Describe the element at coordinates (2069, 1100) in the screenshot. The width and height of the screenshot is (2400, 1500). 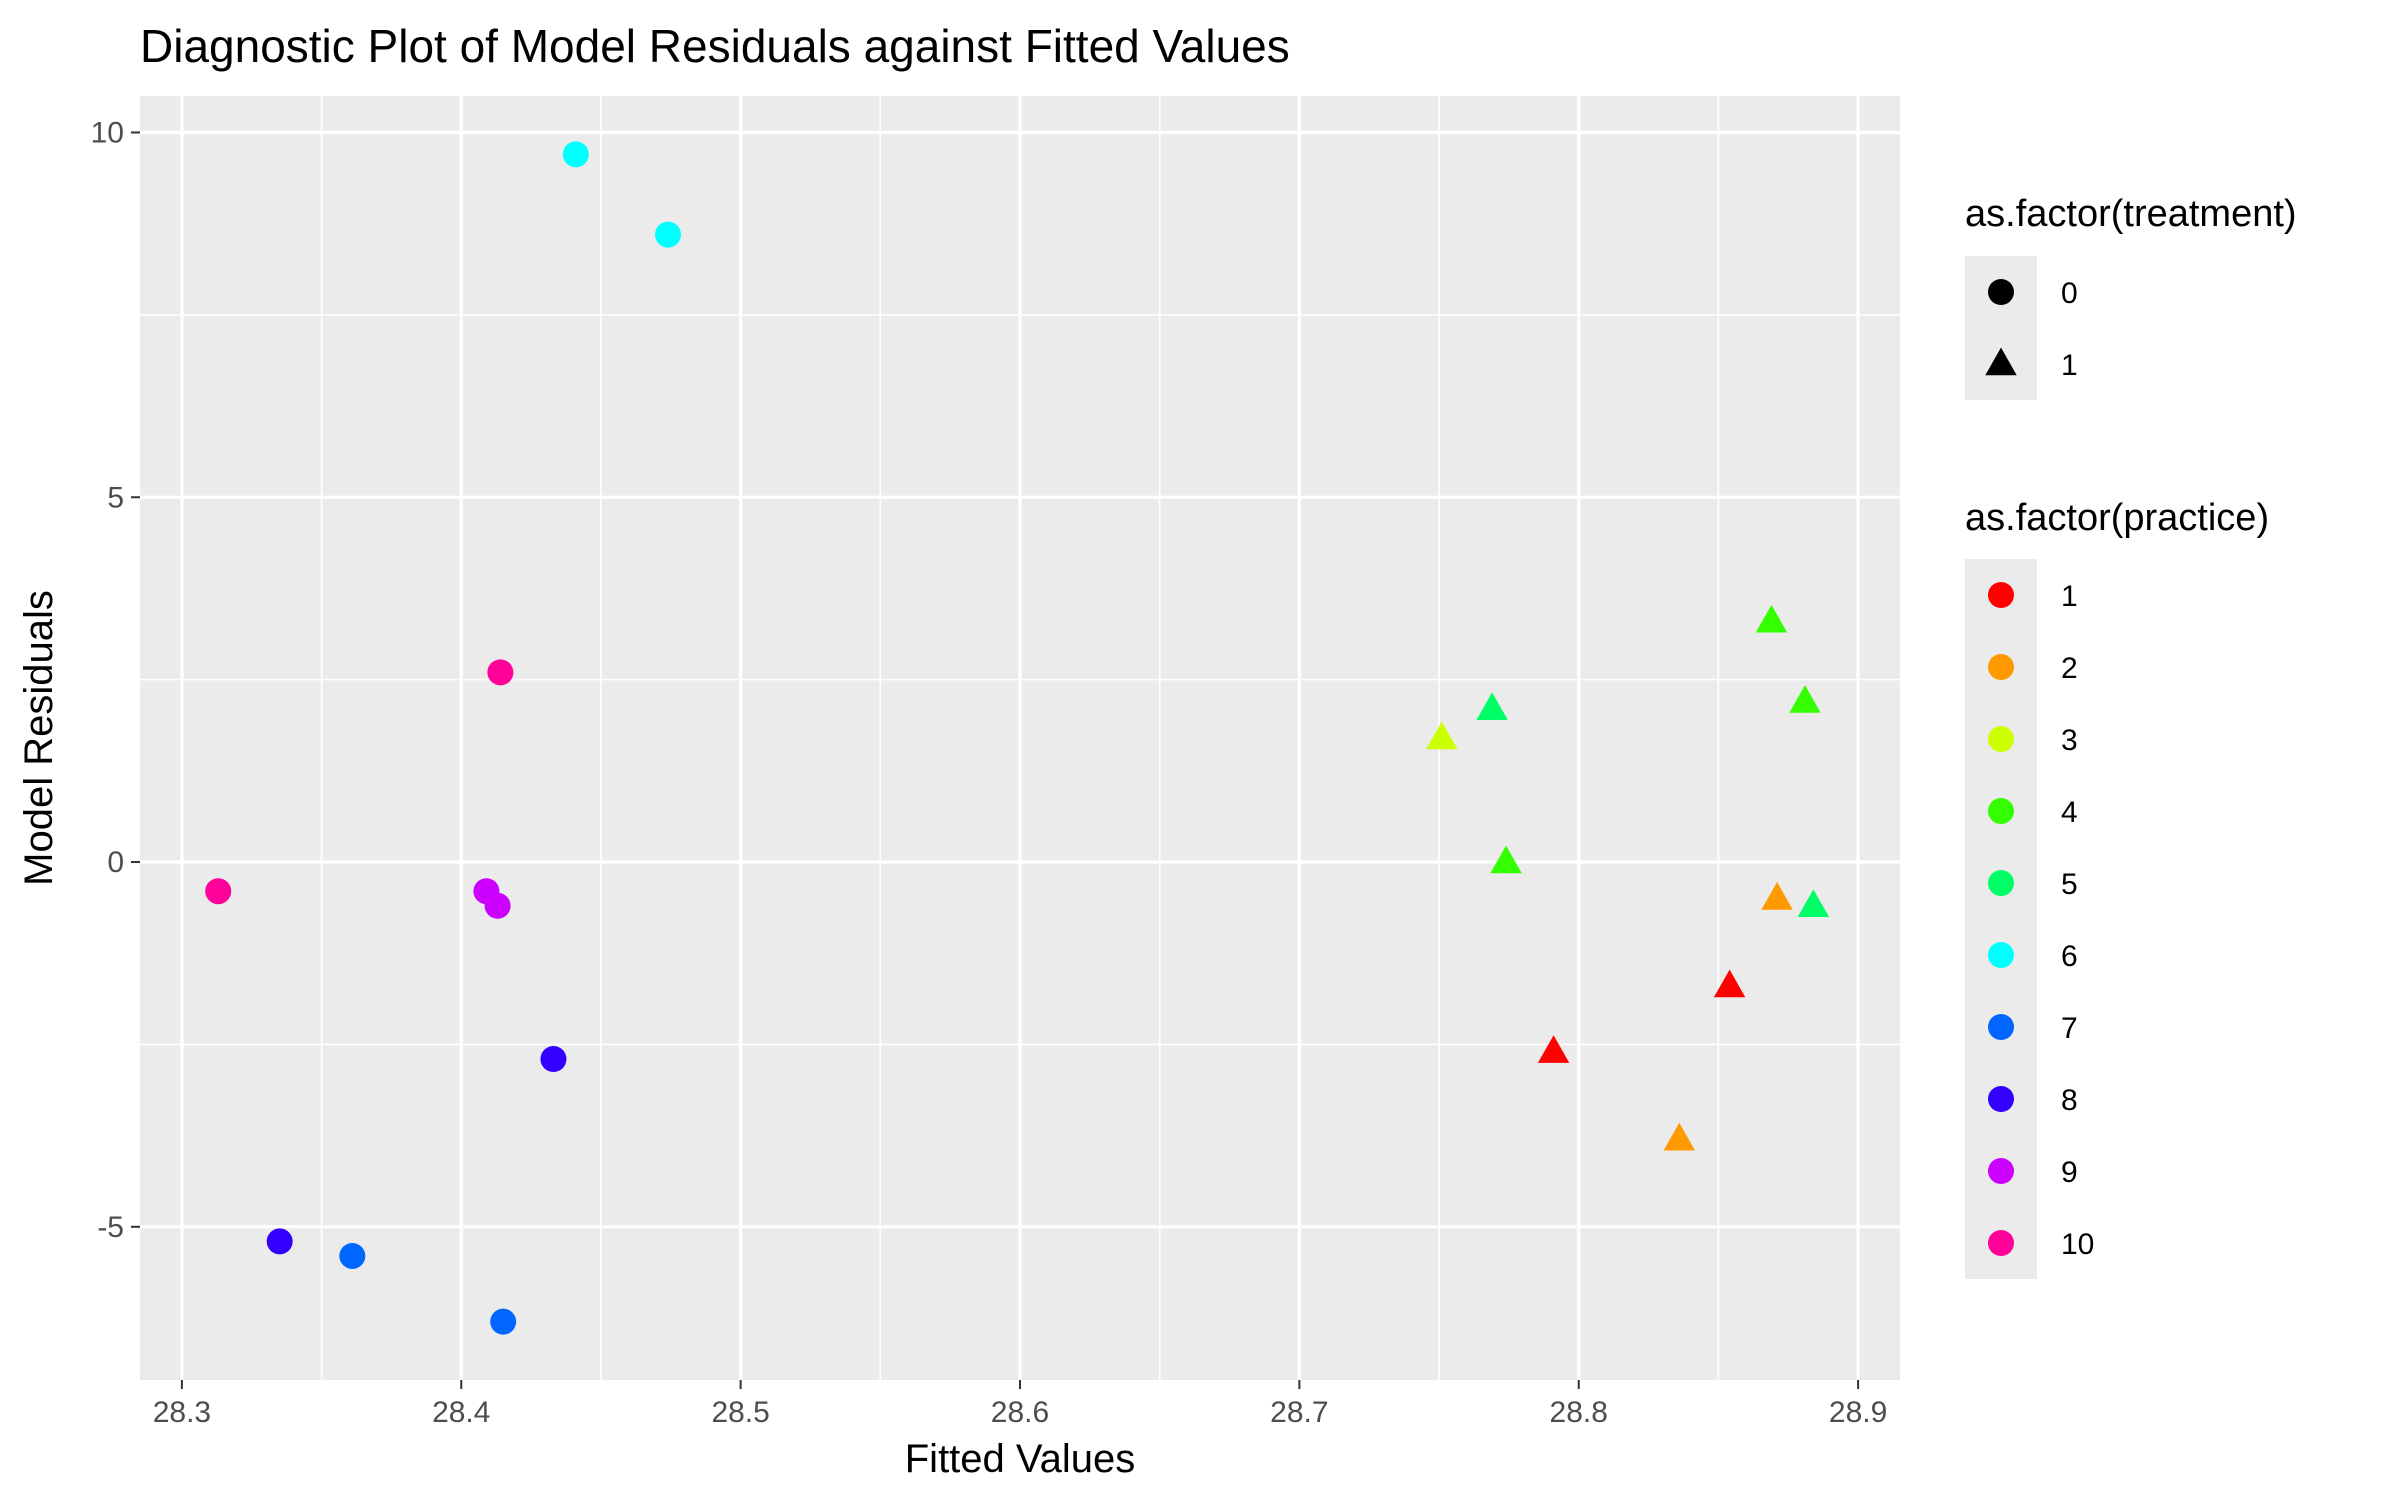
I see `legend-practice-label: 8` at that location.